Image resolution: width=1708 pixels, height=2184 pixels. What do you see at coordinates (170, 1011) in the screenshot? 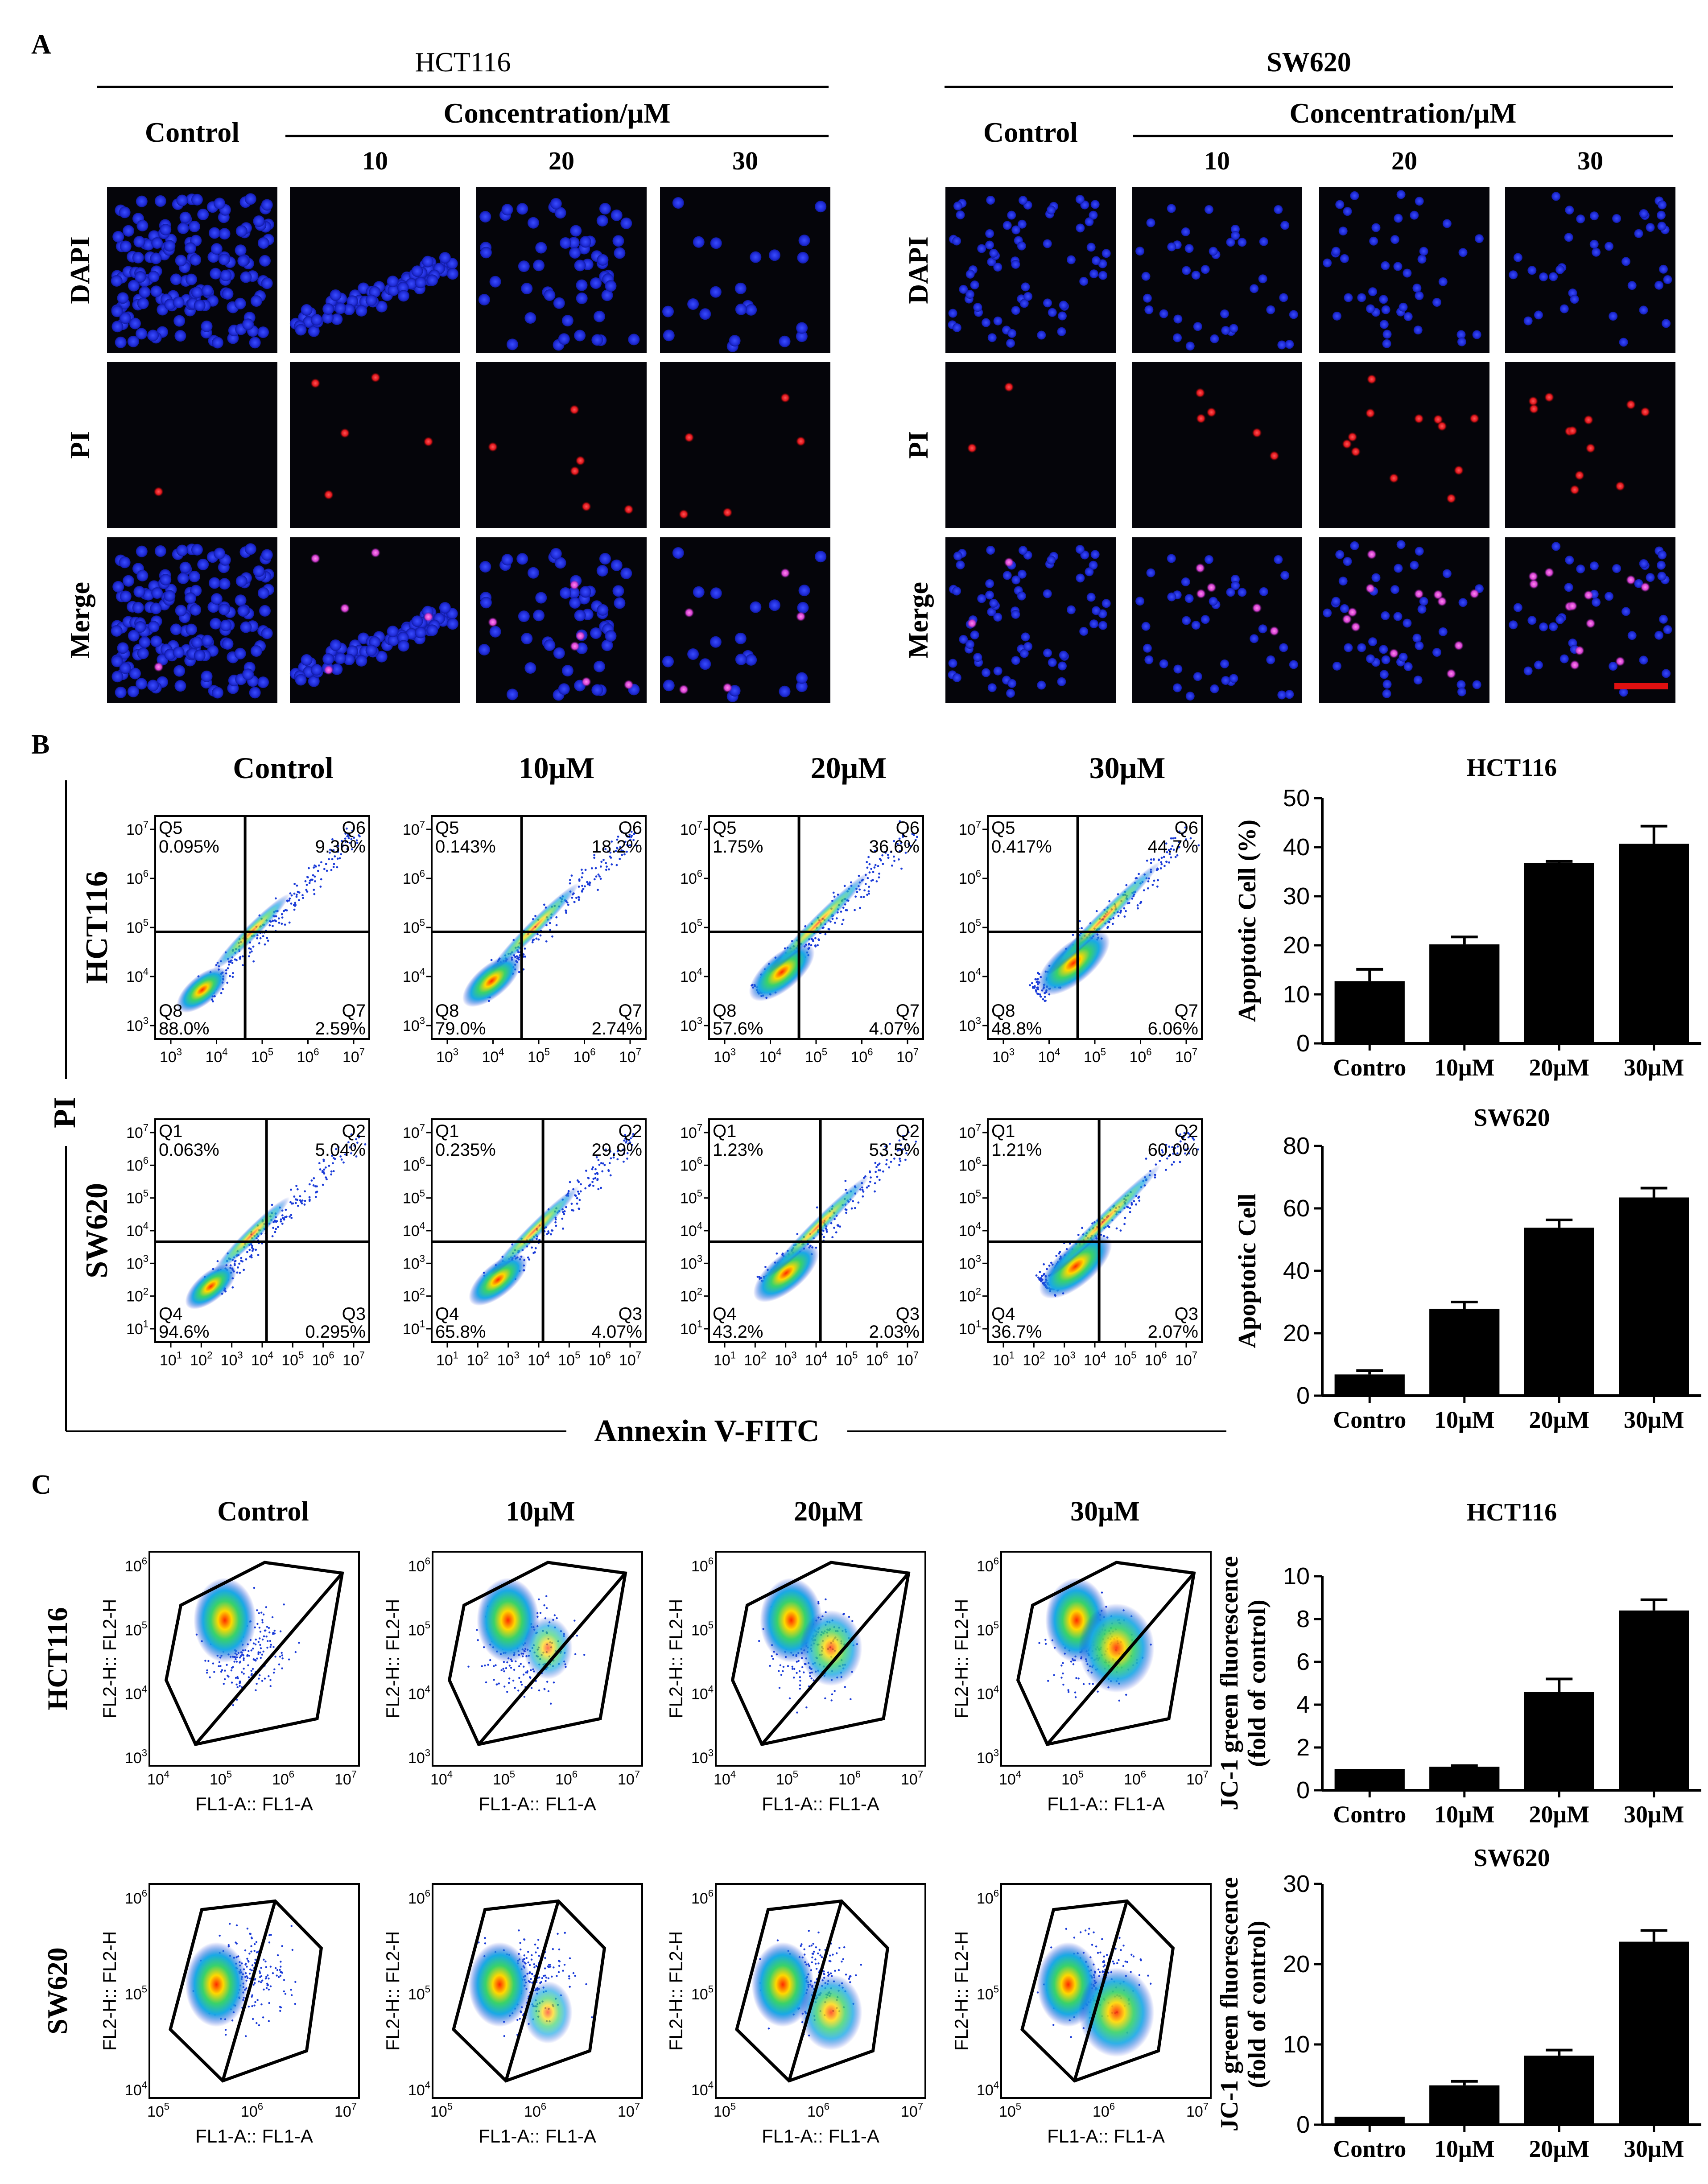
I see `quadrant-name: Q8` at bounding box center [170, 1011].